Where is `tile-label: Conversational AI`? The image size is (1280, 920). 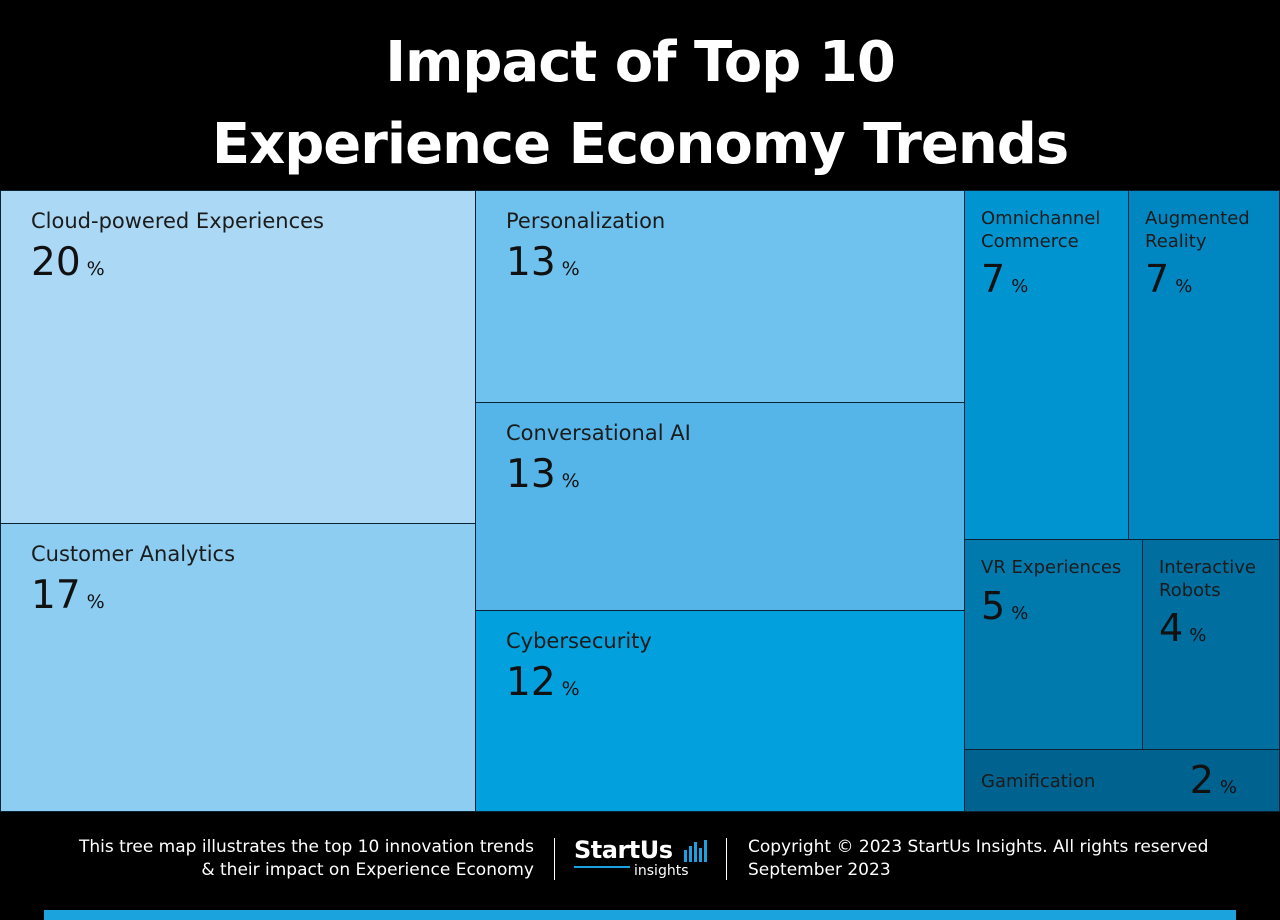
tile-label: Conversational AI is located at coordinates (598, 433).